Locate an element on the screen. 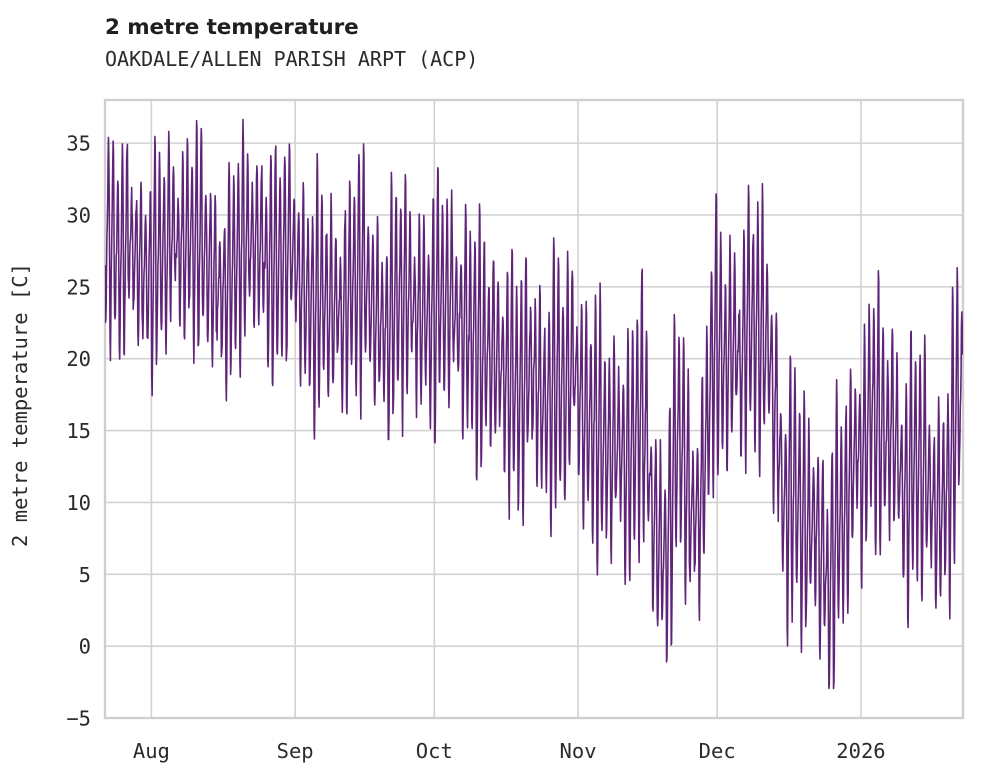  y-axis-tick-label: 0 is located at coordinates (85, 647).